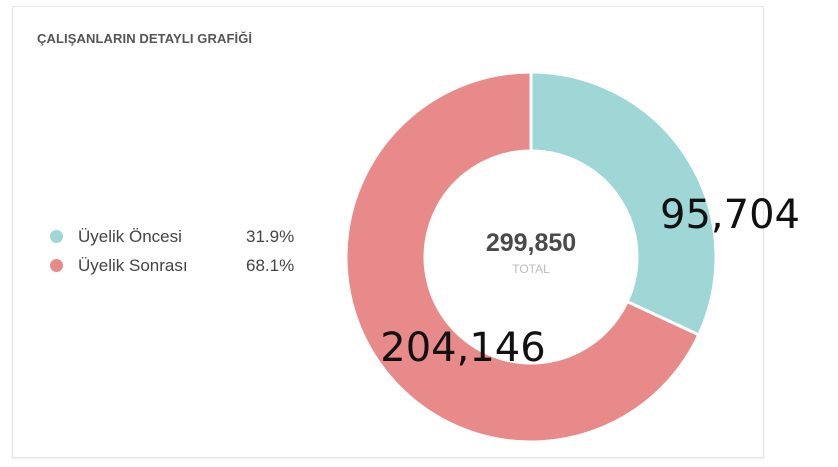  What do you see at coordinates (133, 265) in the screenshot?
I see `legend-label-uyelik-sonrasi: Üyelik Sonrası` at bounding box center [133, 265].